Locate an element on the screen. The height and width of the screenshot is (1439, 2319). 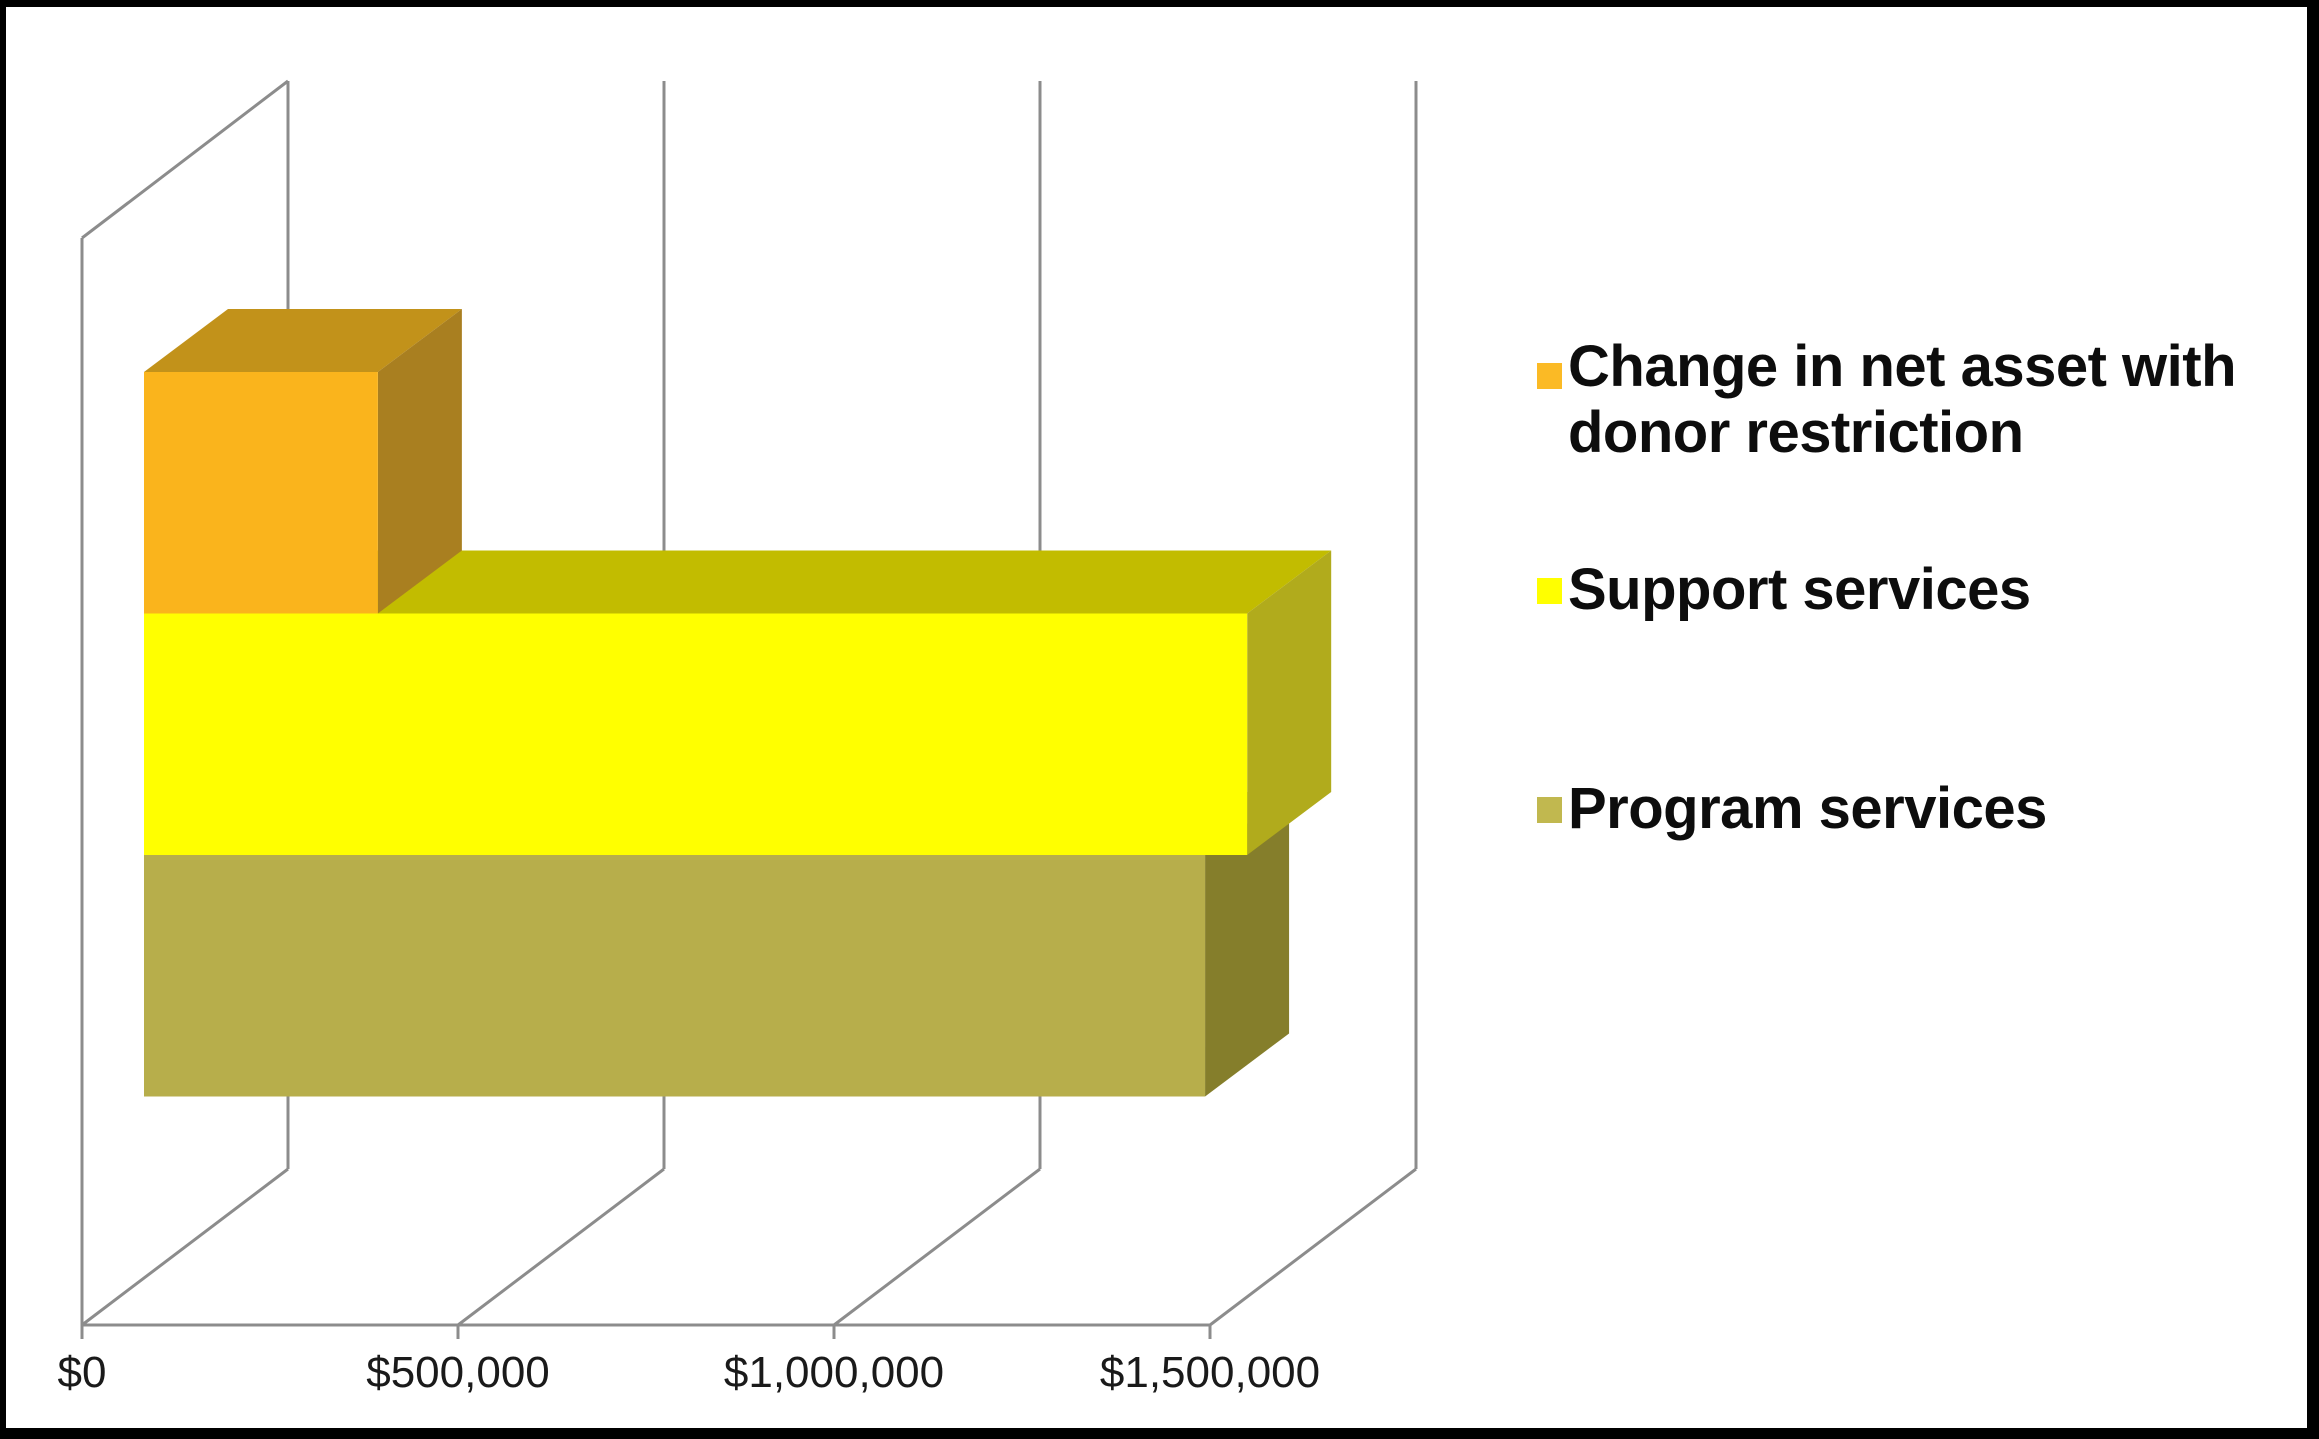
bar-change-in-net-asset-side-face is located at coordinates (419, 461).